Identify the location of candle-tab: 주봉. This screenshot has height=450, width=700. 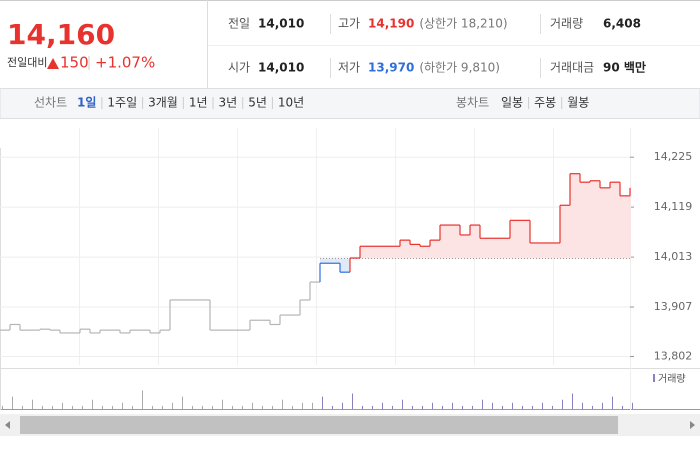
(545, 103).